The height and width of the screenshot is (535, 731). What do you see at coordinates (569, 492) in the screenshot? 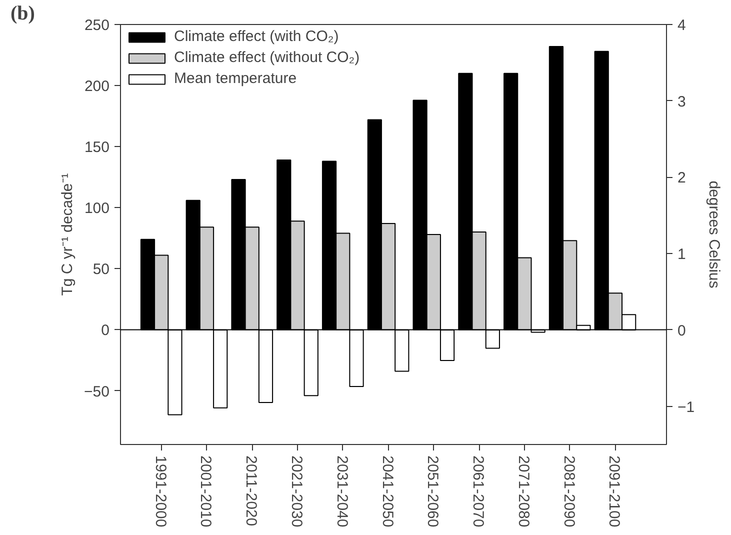
I see `x-tick-label: 2081-2090` at bounding box center [569, 492].